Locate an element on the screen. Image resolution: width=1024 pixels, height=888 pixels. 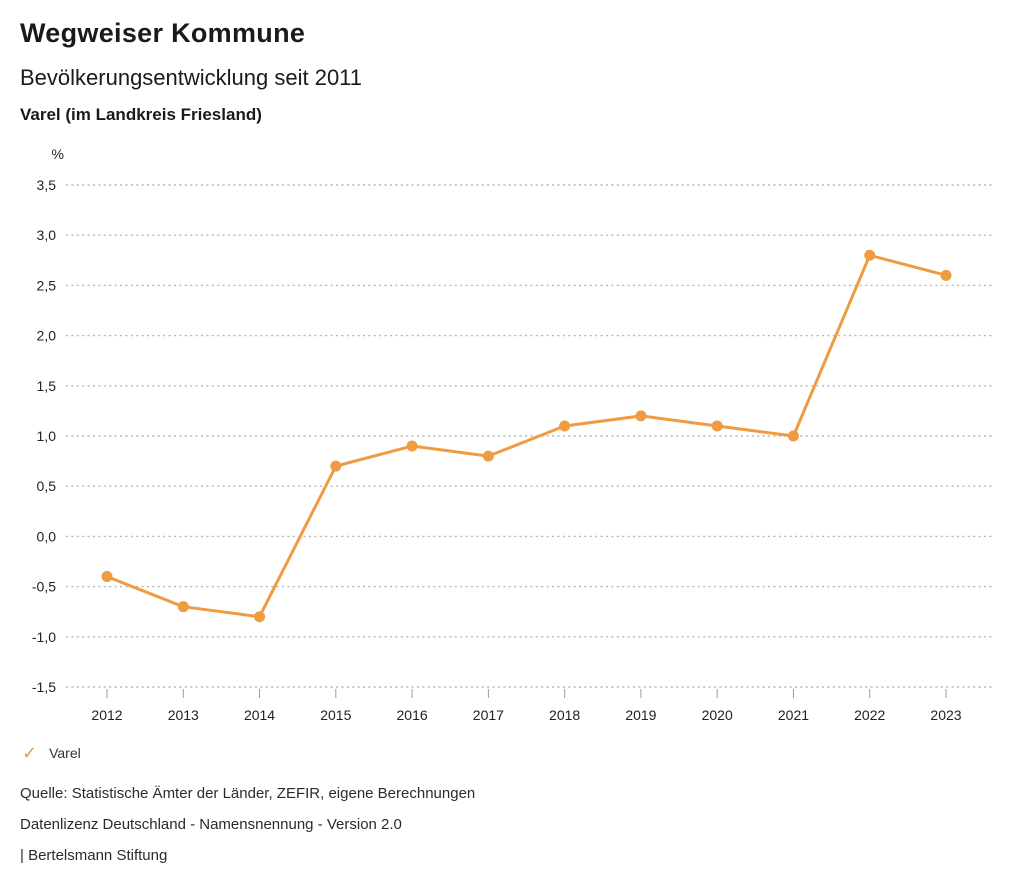
y-axis-label: 3,5 is located at coordinates (47, 185).